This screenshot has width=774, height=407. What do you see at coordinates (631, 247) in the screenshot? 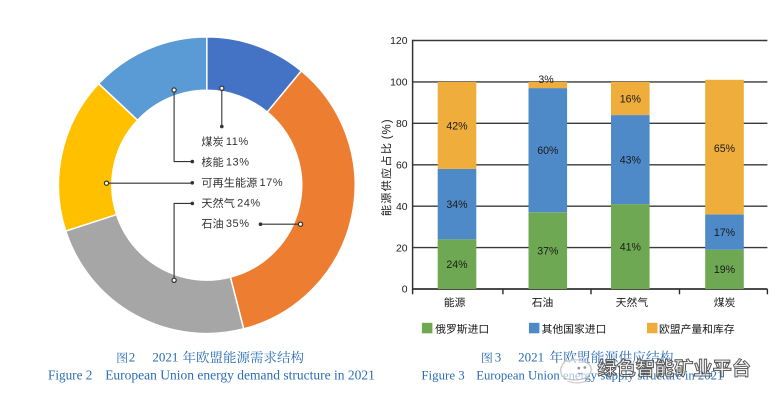
I see `svg-text: 41%` at bounding box center [631, 247].